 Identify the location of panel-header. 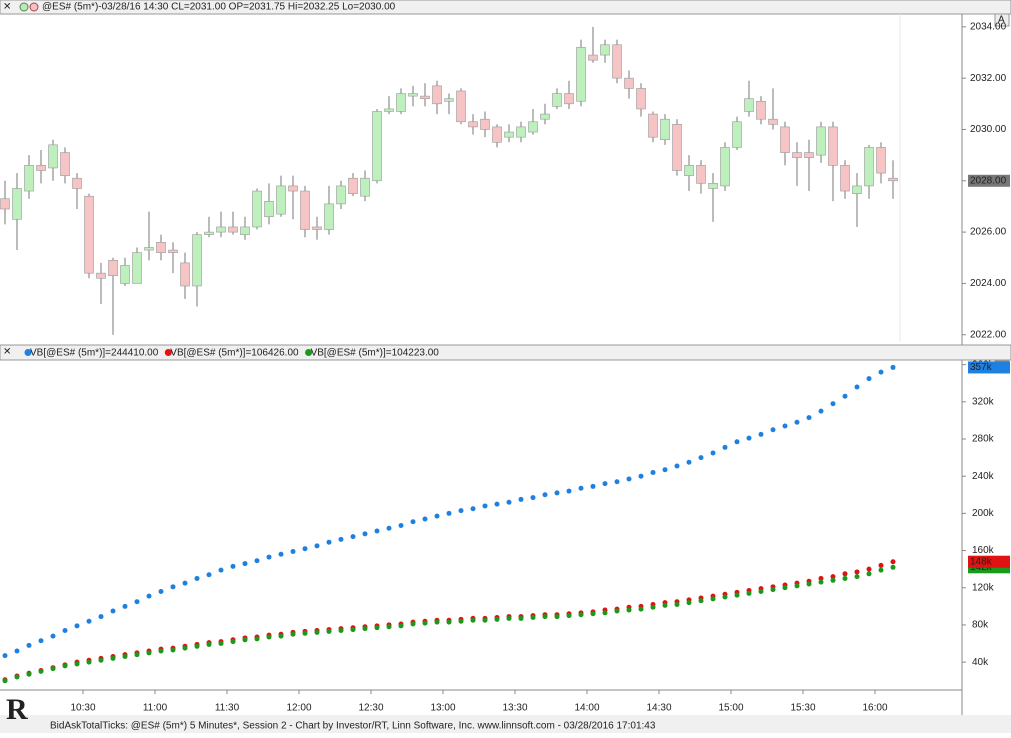
(505, 352).